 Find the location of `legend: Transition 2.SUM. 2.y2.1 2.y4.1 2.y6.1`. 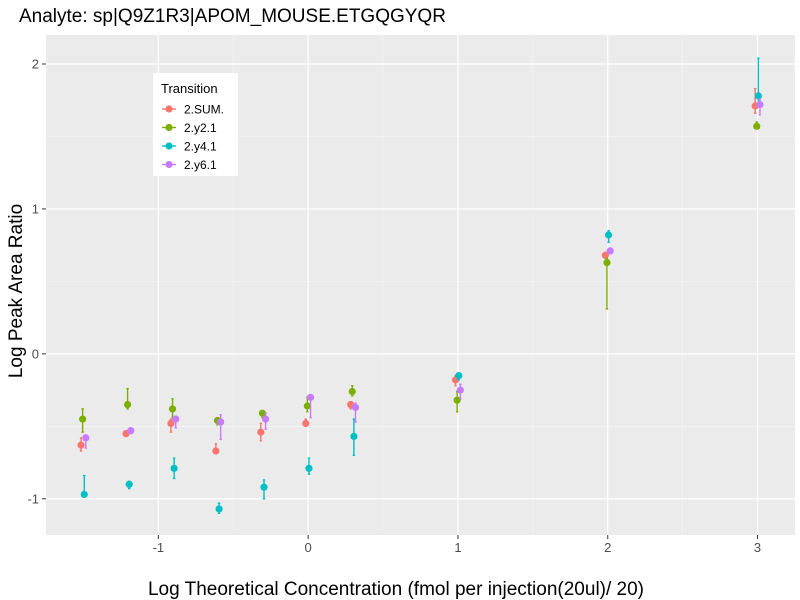

legend: Transition 2.SUM. 2.y2.1 2.y4.1 2.y6.1 is located at coordinates (195, 124).